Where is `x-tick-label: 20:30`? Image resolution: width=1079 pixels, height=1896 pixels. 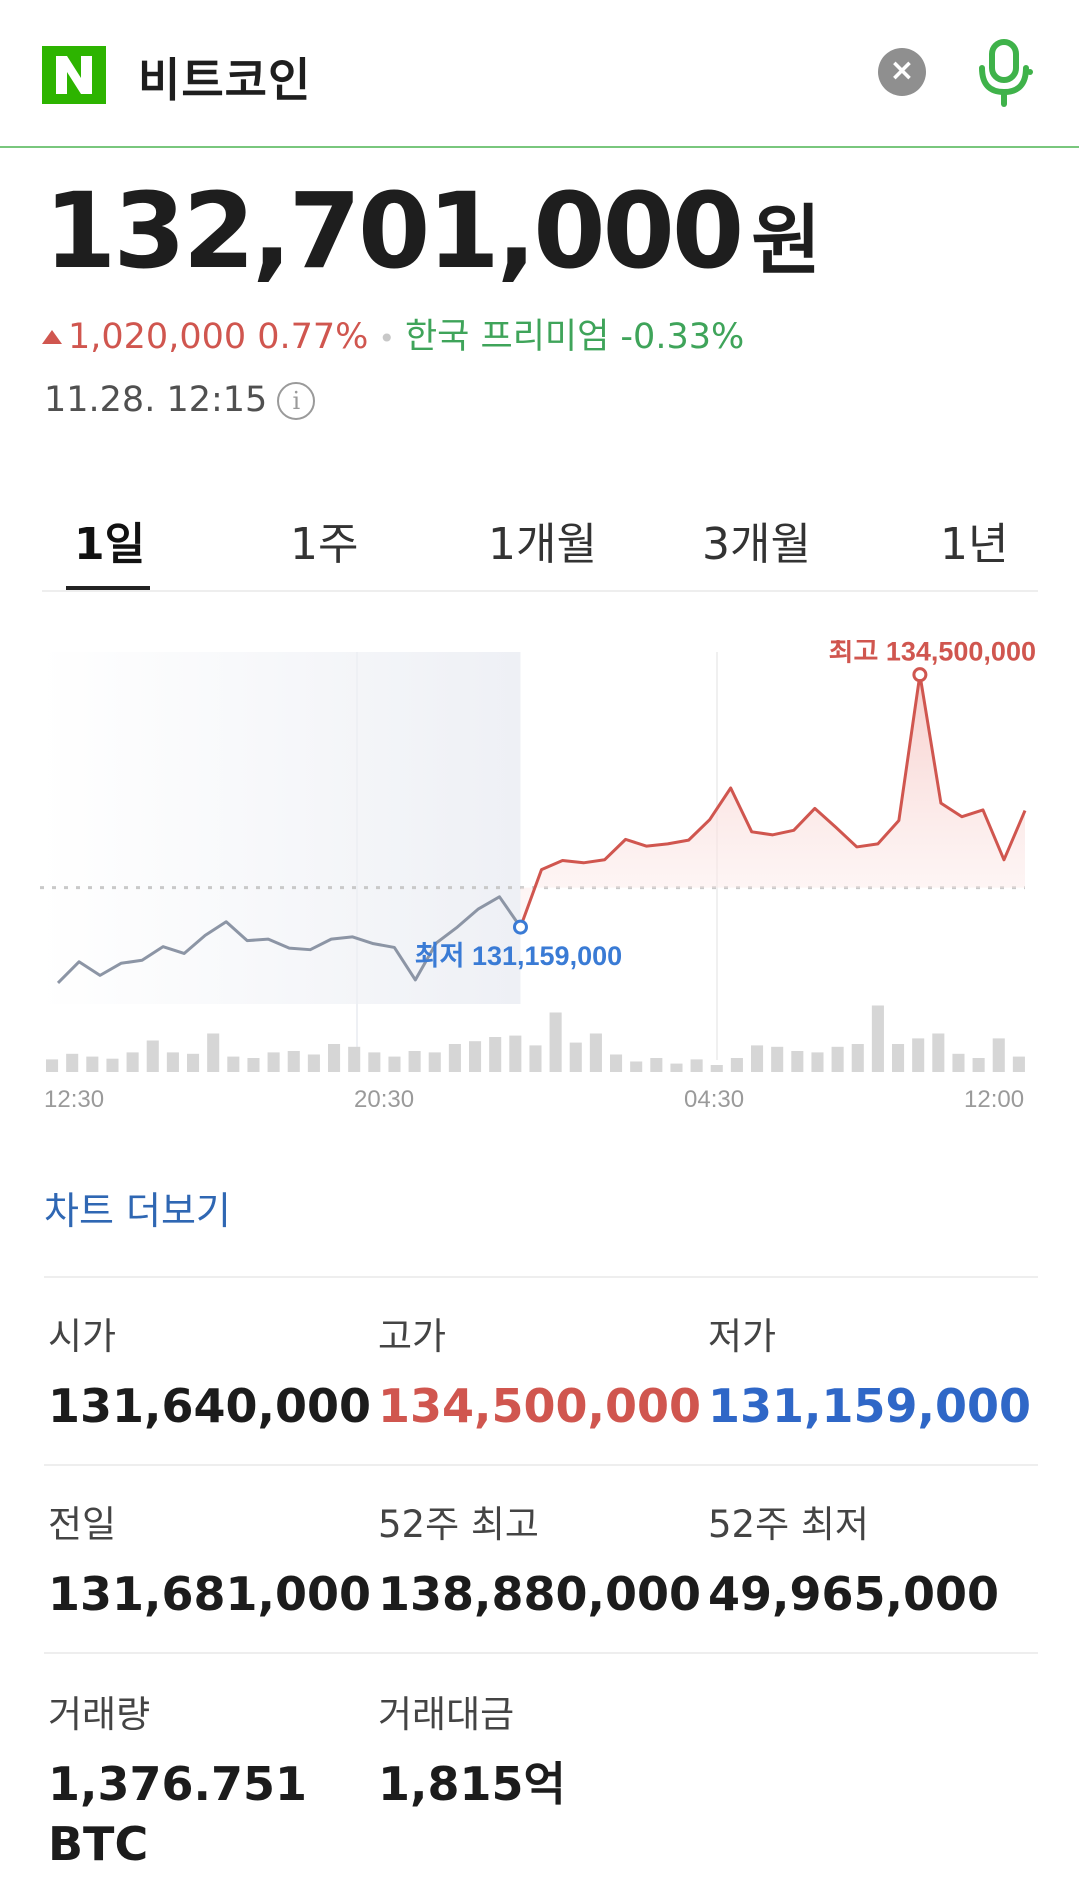
x-tick-label: 20:30 is located at coordinates (384, 1099).